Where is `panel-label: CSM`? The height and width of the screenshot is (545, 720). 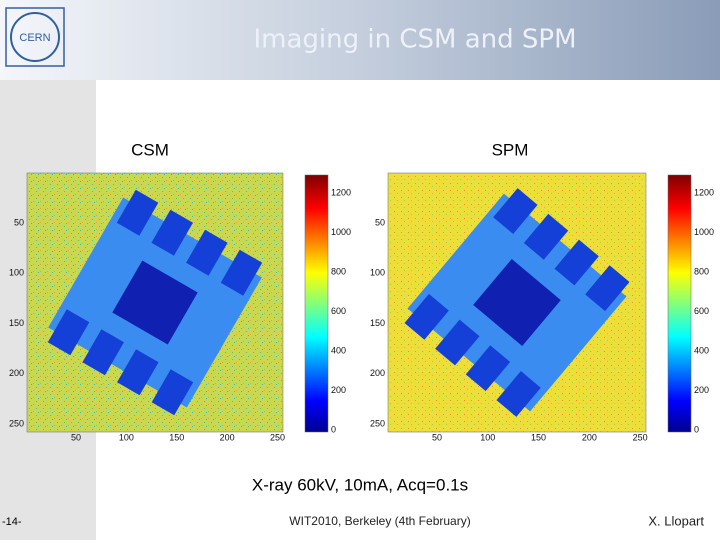
panel-label: CSM is located at coordinates (150, 149).